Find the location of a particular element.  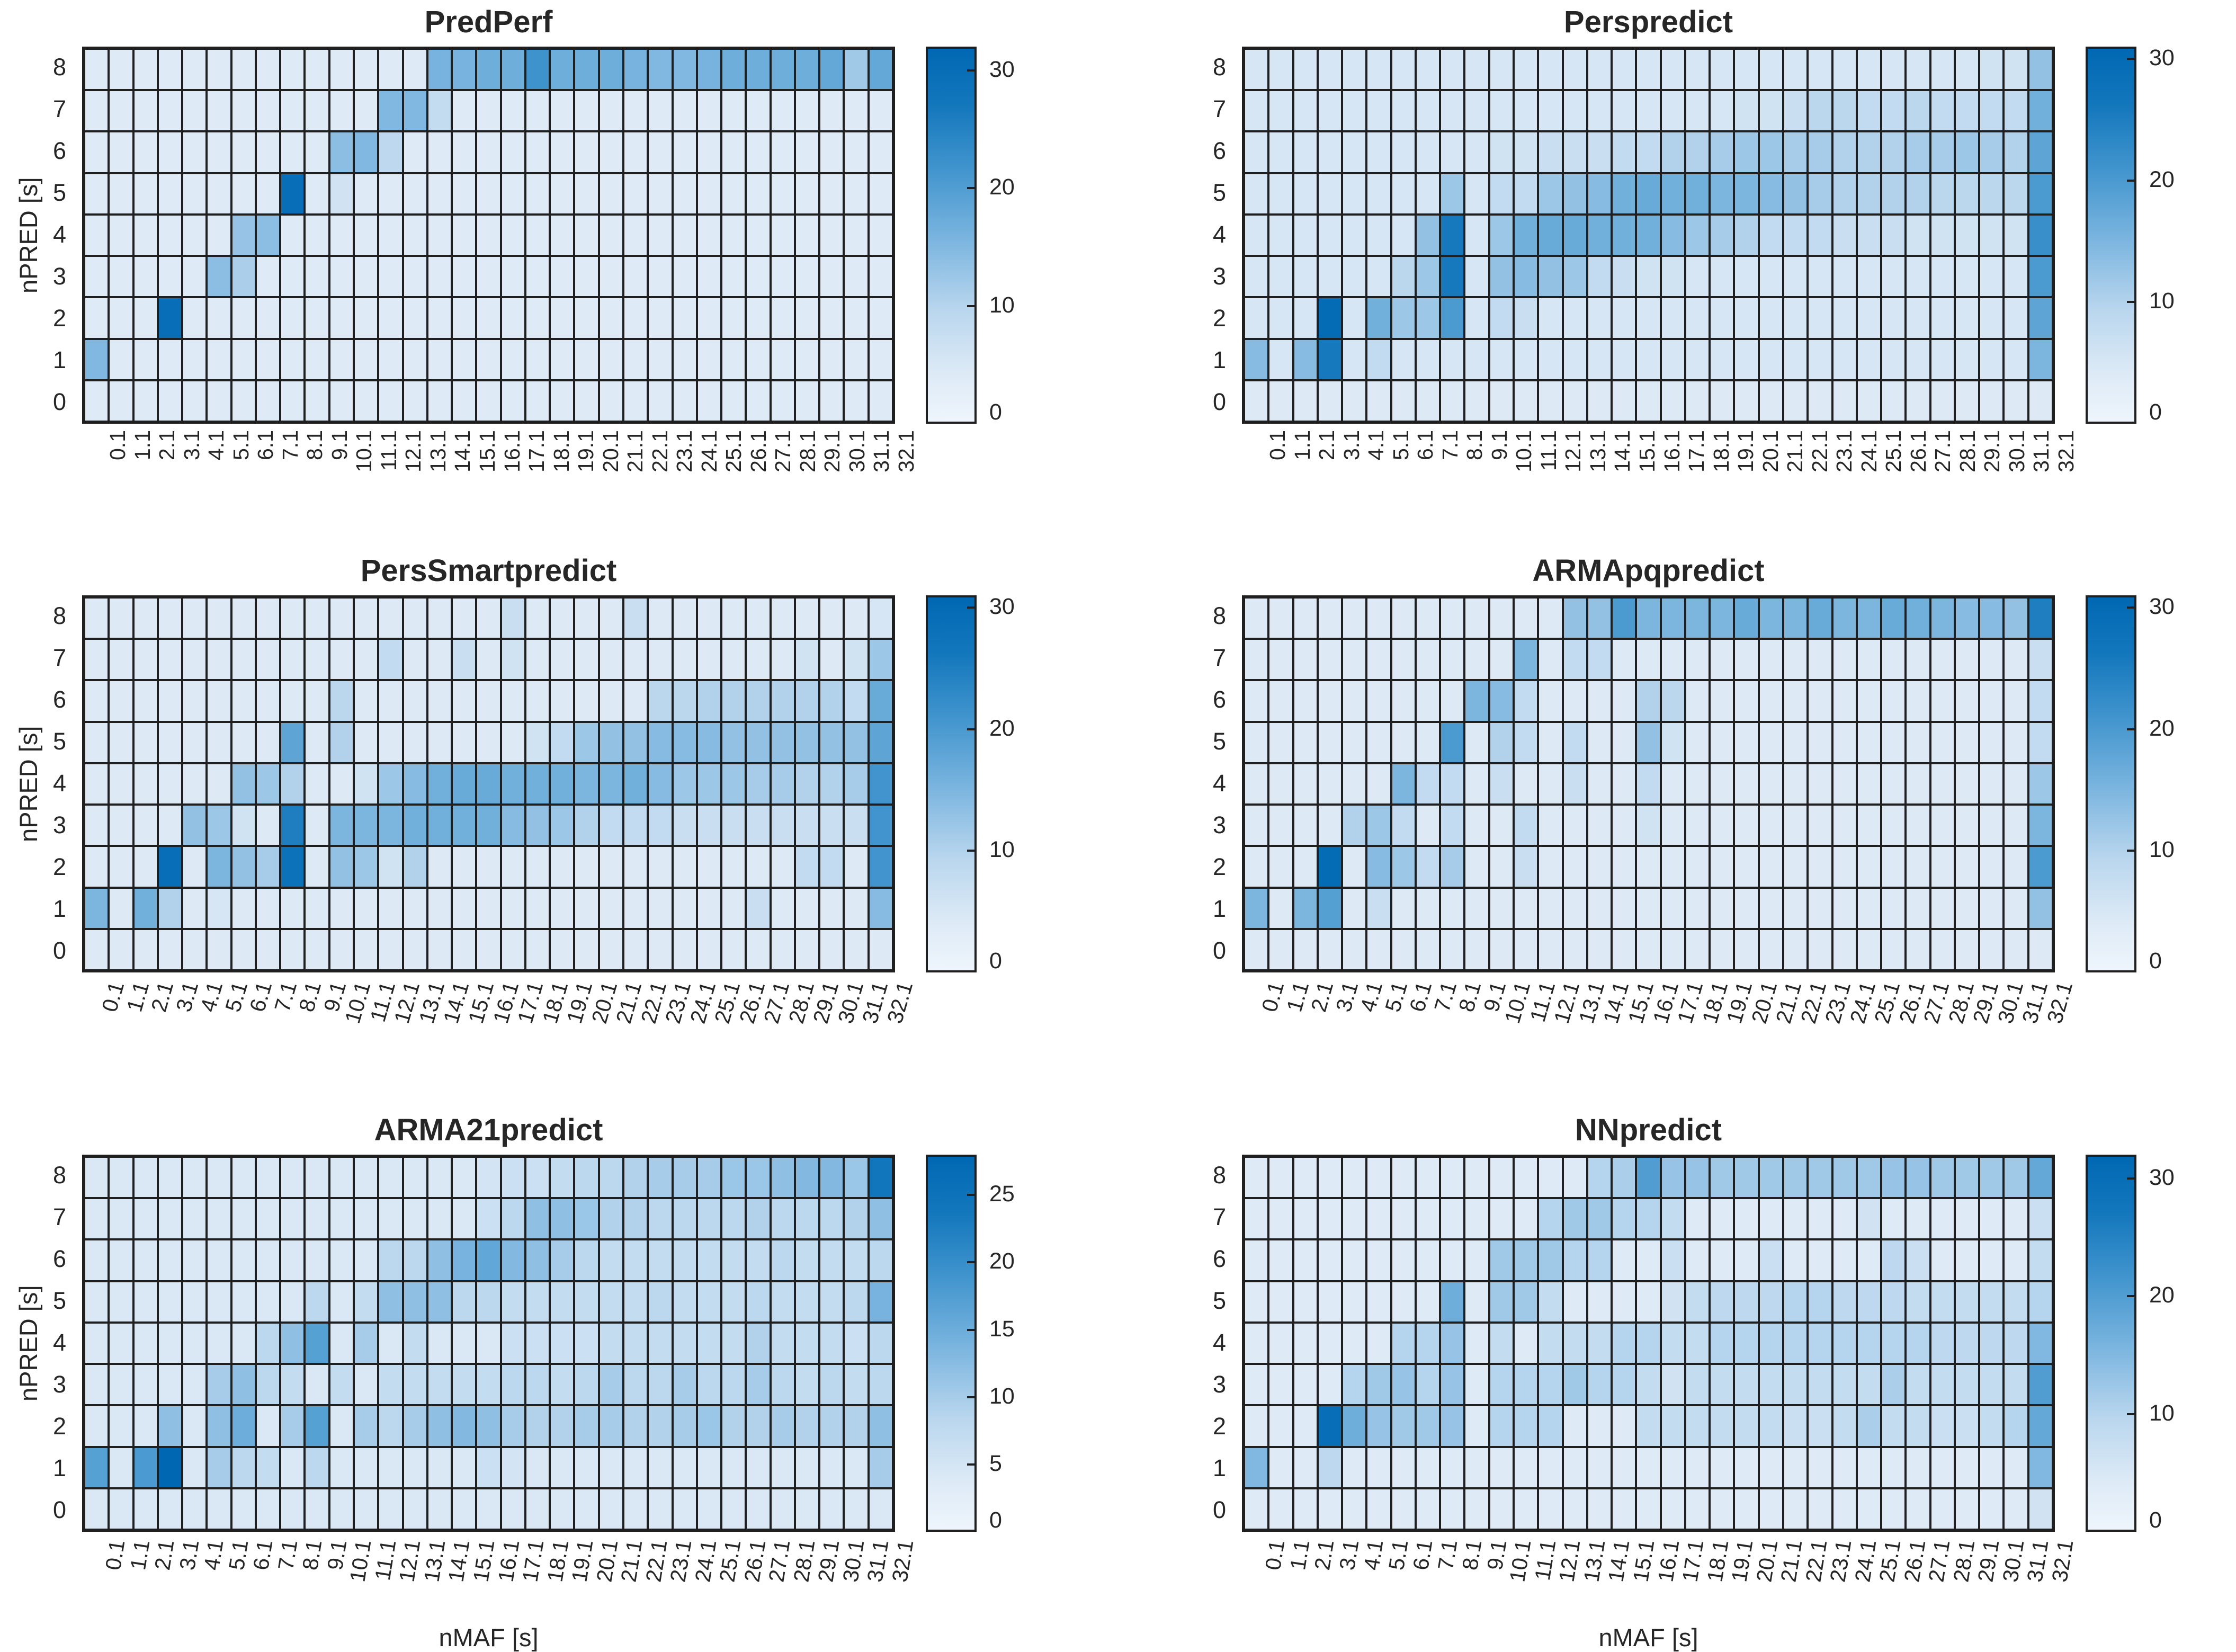

y-tick-label: 2 is located at coordinates (59, 319).